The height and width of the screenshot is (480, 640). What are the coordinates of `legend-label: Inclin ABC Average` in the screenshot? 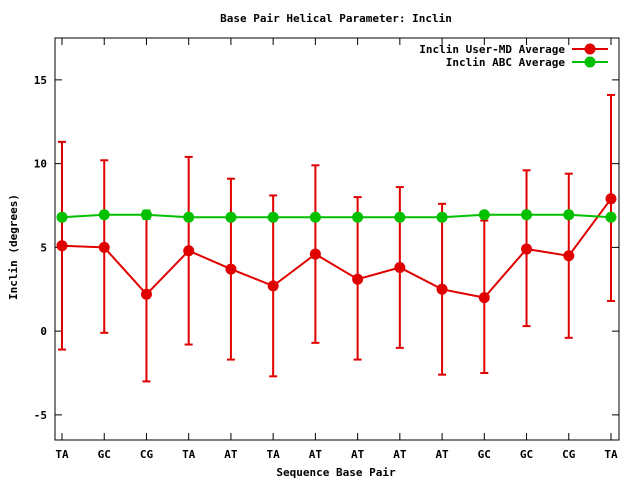 It's located at (506, 62).